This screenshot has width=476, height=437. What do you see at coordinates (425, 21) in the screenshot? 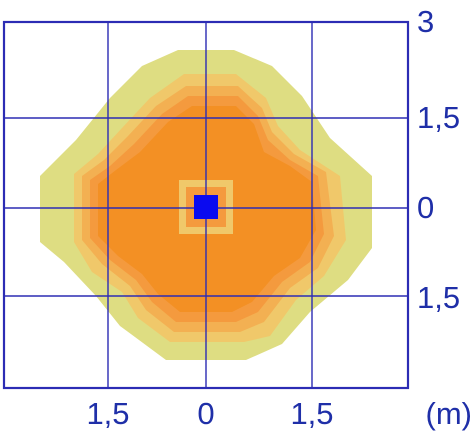
I see `right-tick-top: 3` at bounding box center [425, 21].